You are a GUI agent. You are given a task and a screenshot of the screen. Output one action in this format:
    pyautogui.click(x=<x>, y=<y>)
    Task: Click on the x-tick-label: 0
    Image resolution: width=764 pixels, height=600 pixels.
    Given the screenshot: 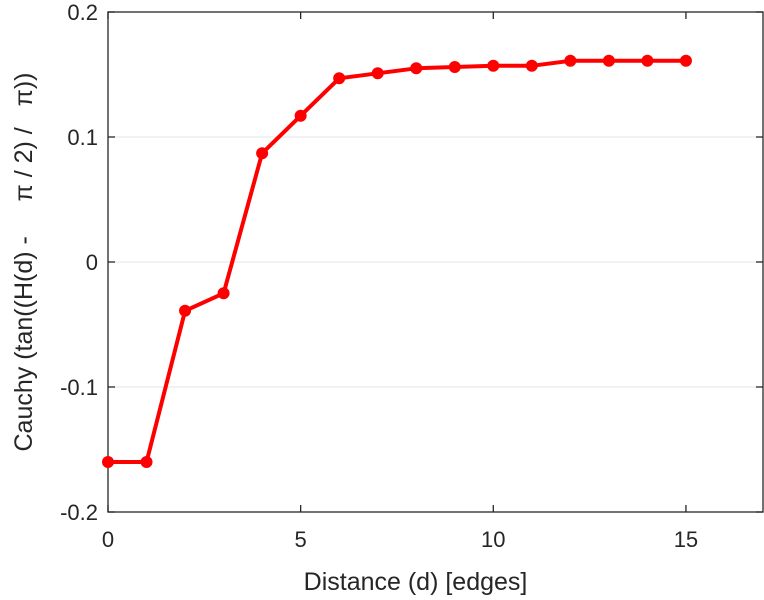 What is the action you would take?
    pyautogui.click(x=108, y=539)
    